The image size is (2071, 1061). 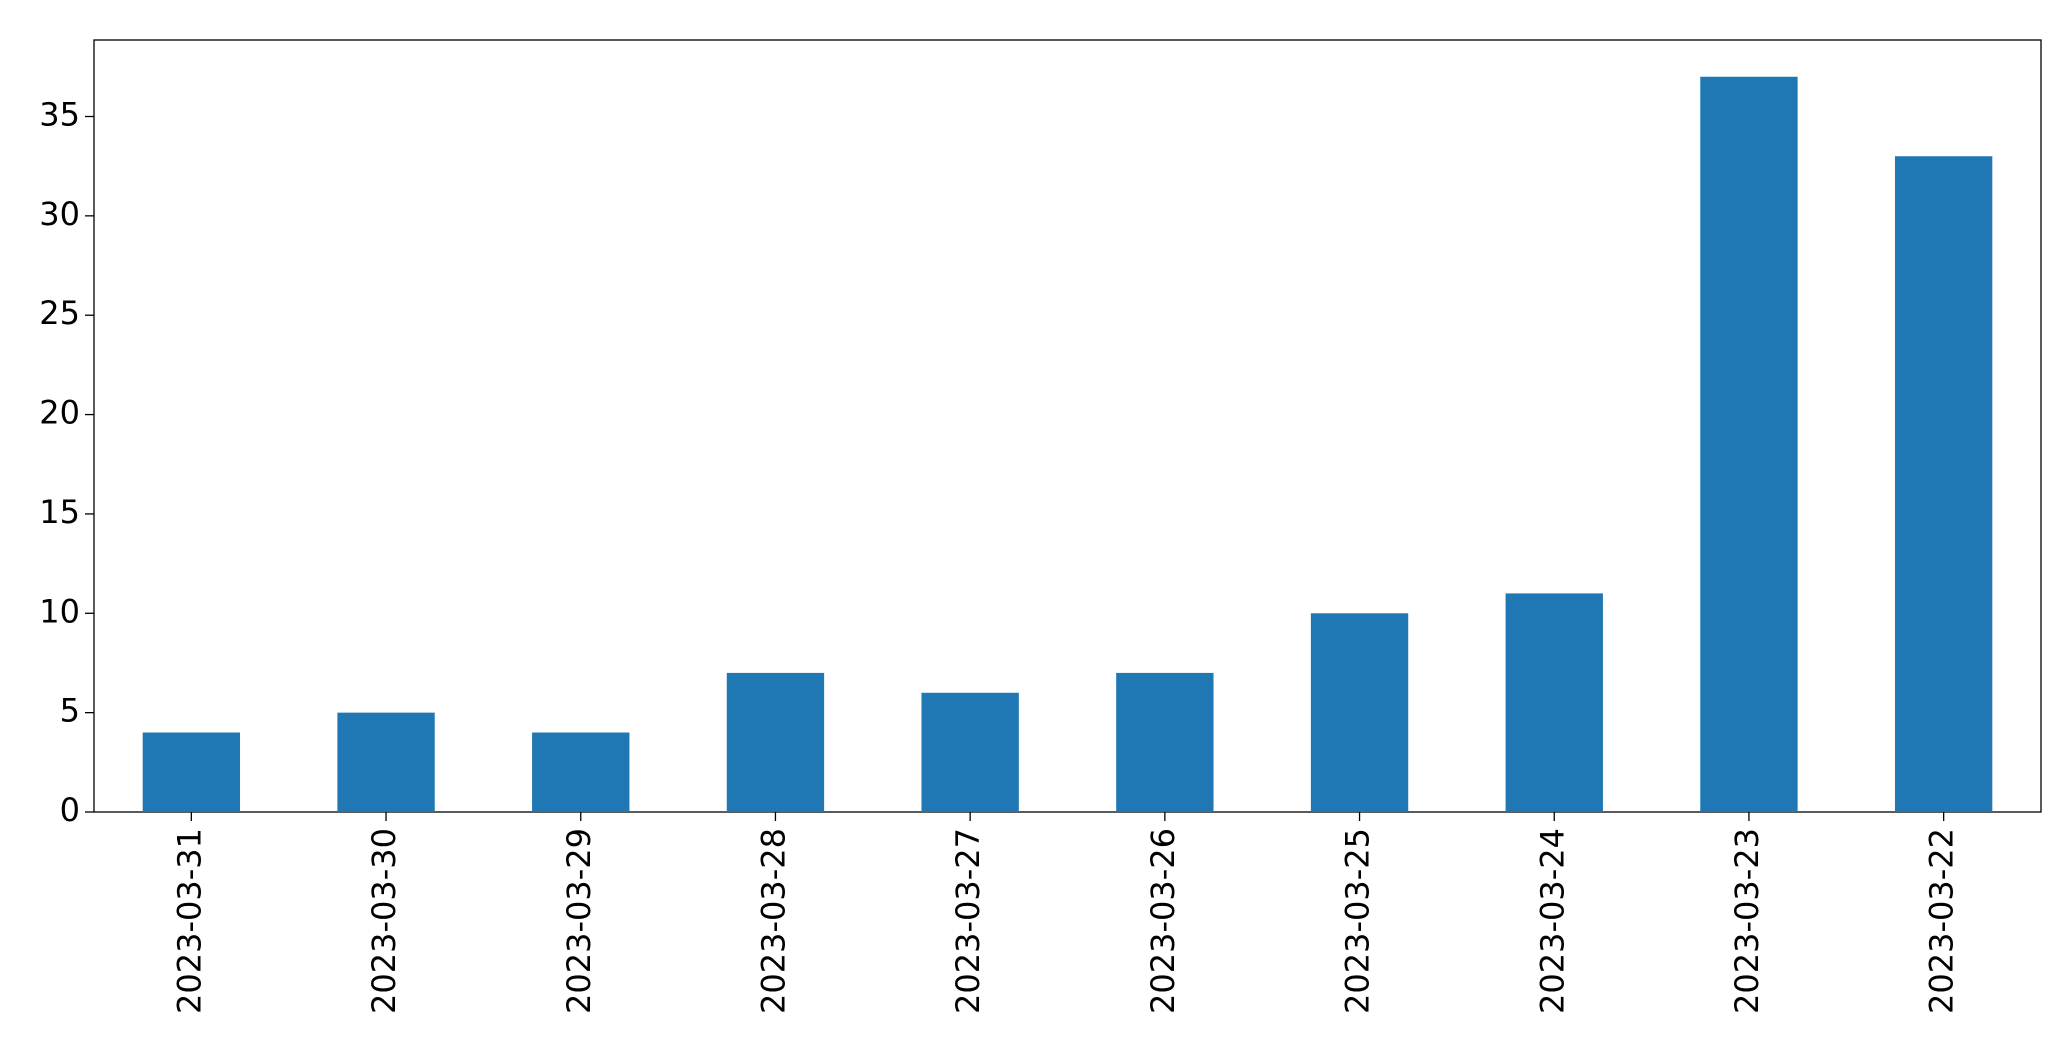 What do you see at coordinates (968, 921) in the screenshot?
I see `x-tick-label: 2023-03-27` at bounding box center [968, 921].